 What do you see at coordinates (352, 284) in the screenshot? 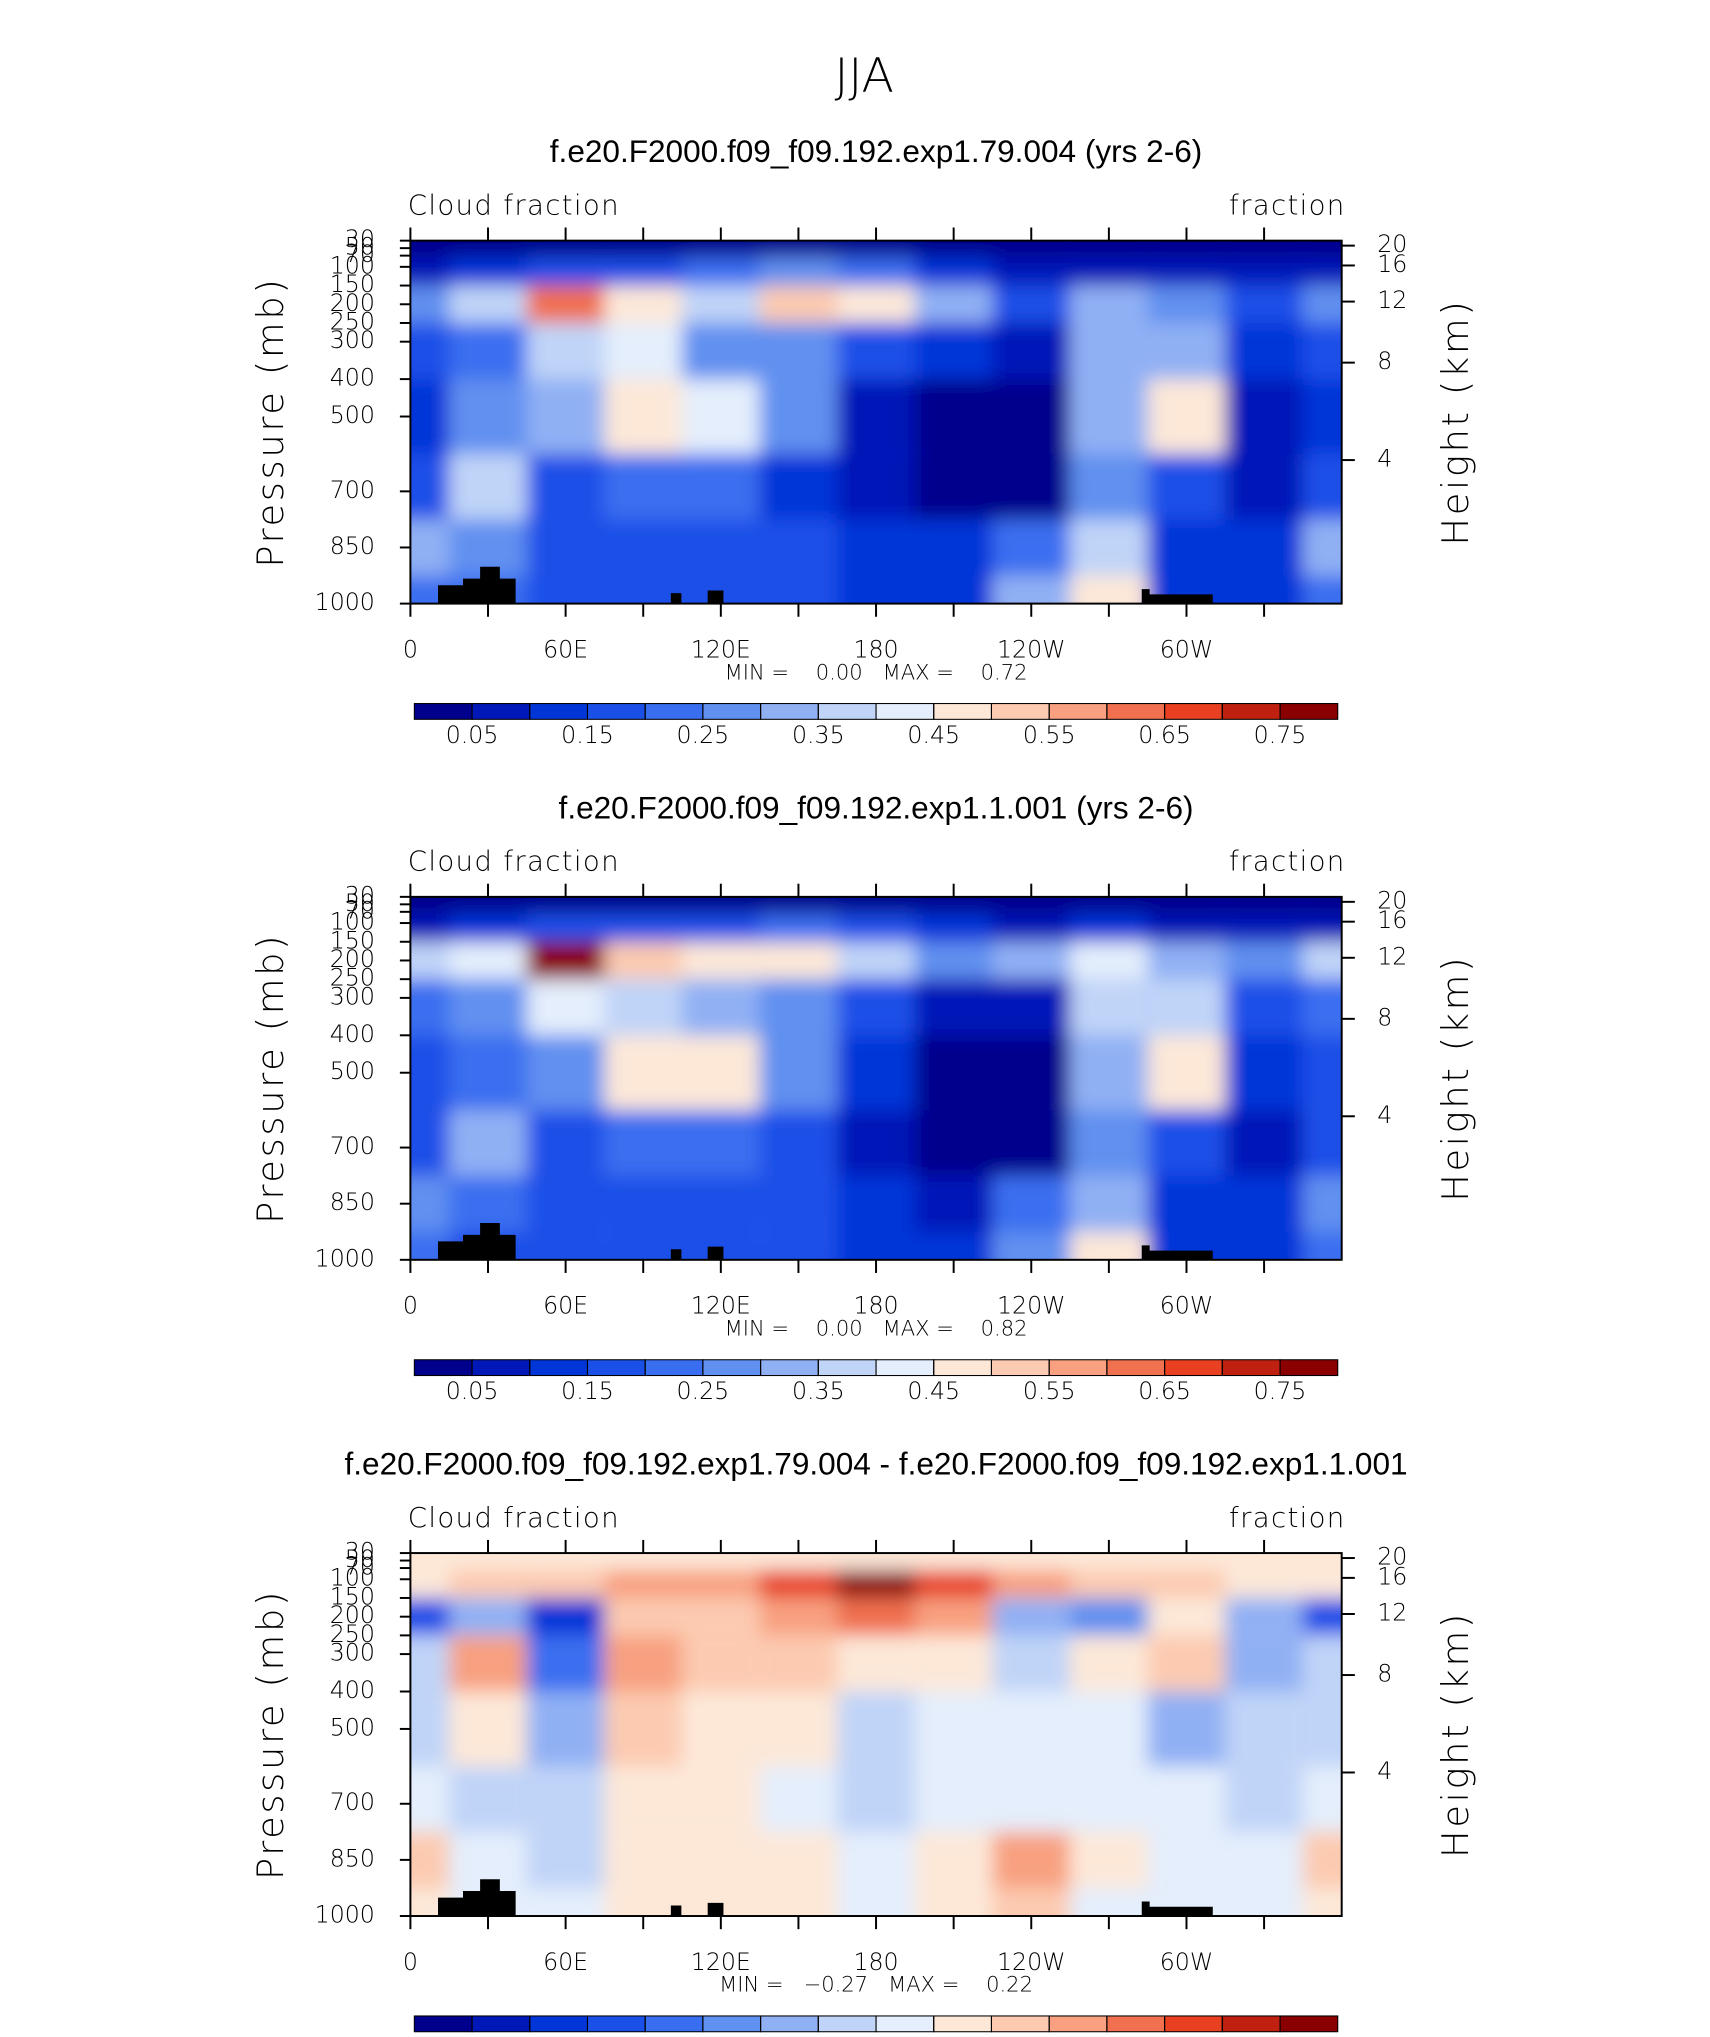
I see `y-tick-label: 150` at bounding box center [352, 284].